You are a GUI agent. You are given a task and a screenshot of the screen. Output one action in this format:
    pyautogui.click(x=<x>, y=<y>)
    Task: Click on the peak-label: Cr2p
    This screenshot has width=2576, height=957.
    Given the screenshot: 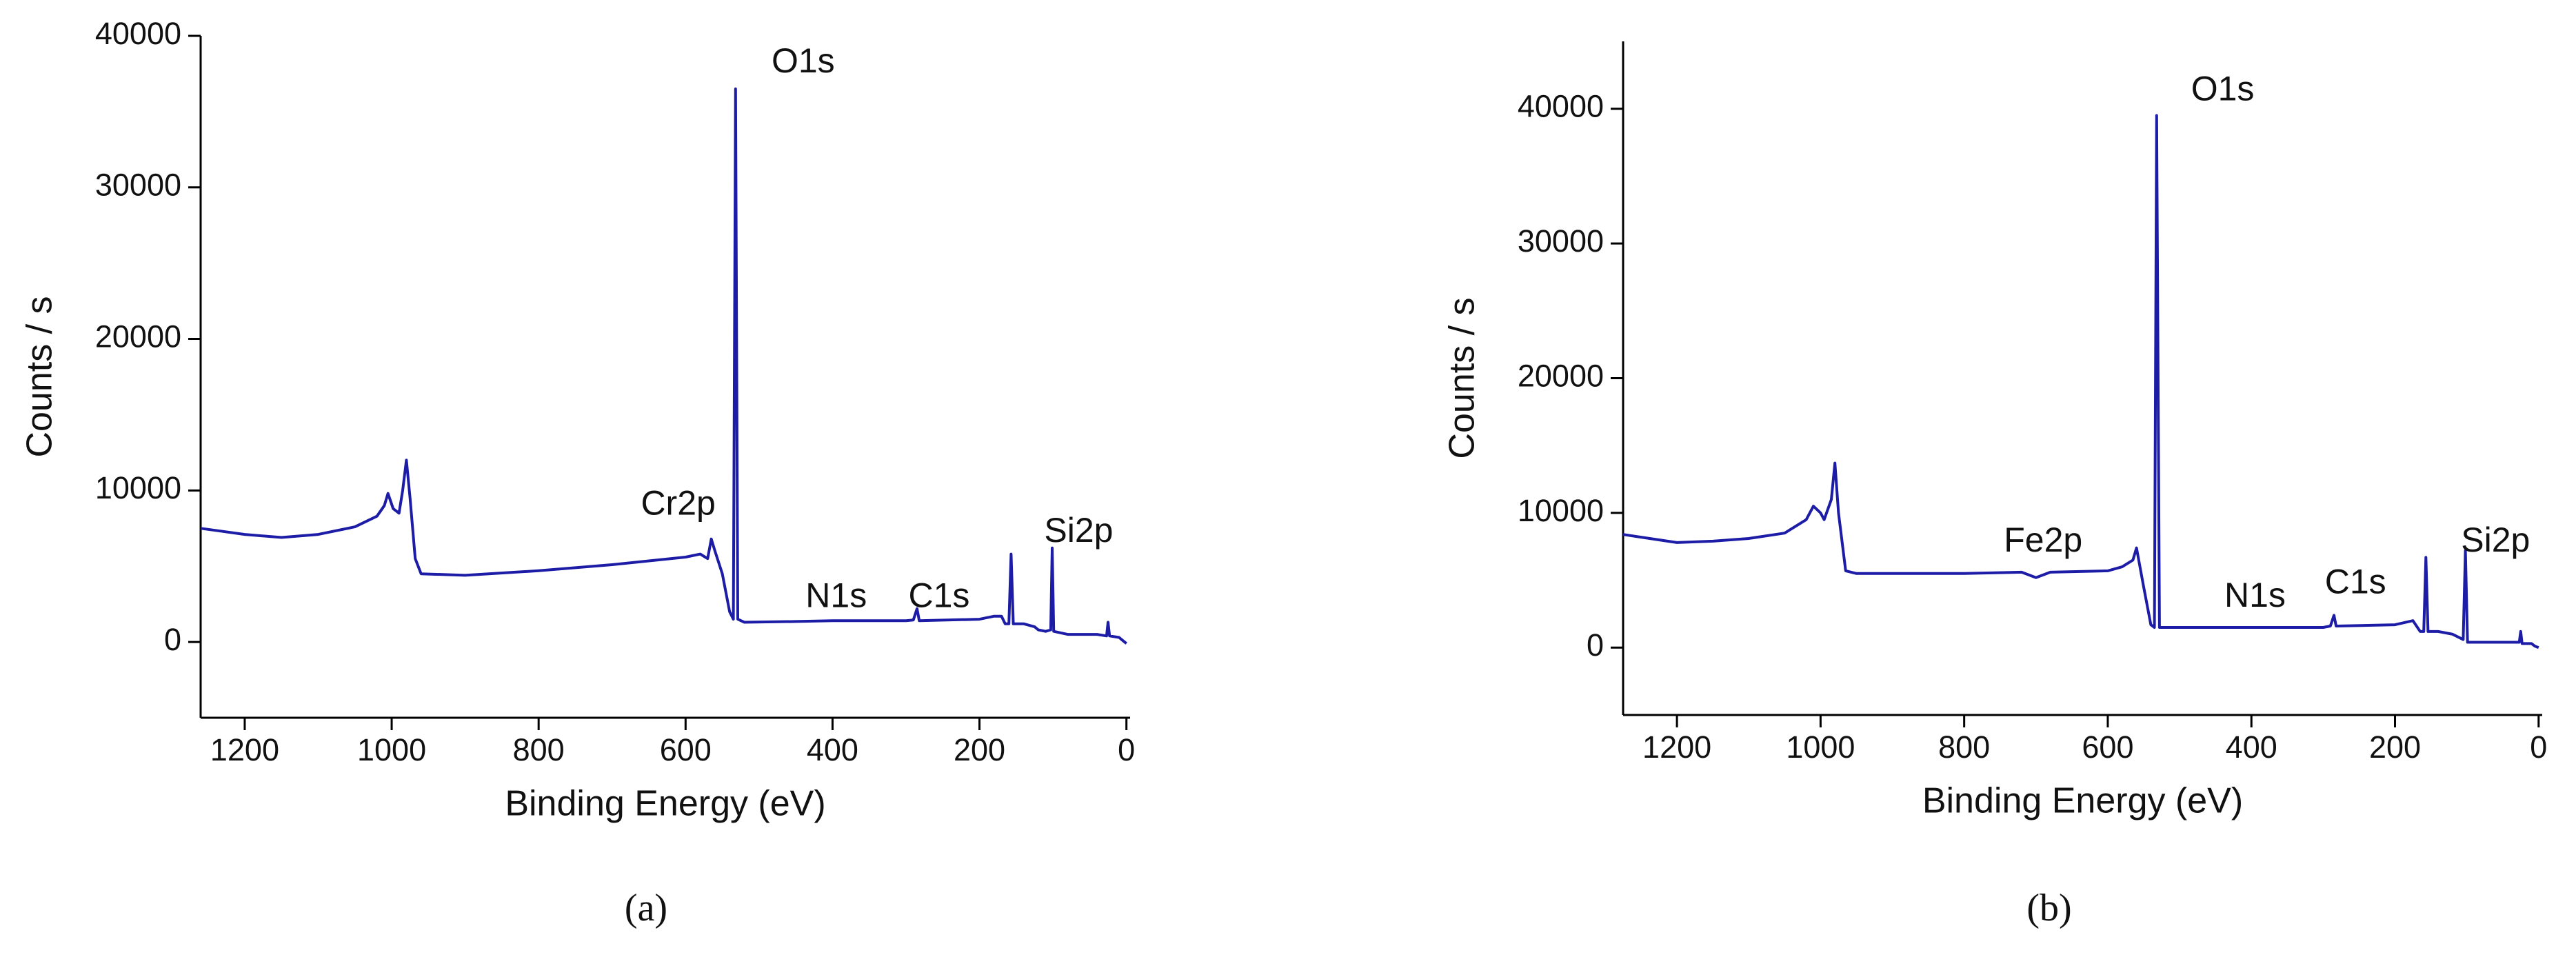 What is the action you would take?
    pyautogui.click(x=678, y=503)
    